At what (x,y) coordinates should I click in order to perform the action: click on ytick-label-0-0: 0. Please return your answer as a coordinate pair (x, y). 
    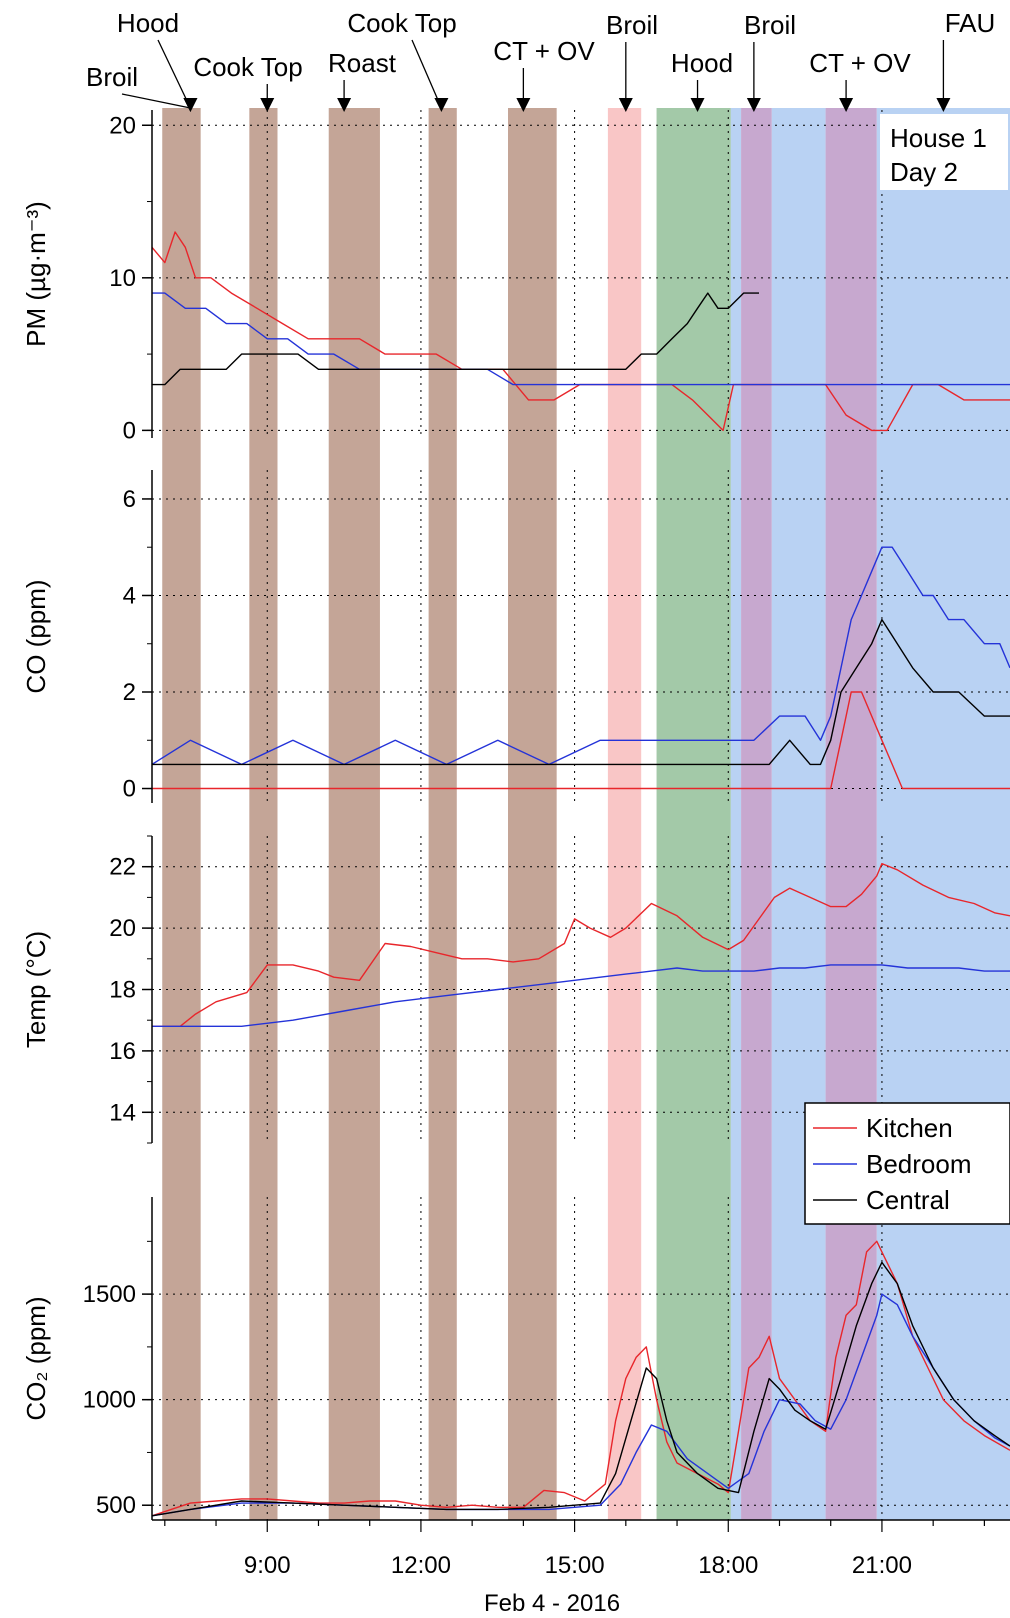
    Looking at the image, I should click on (129, 430).